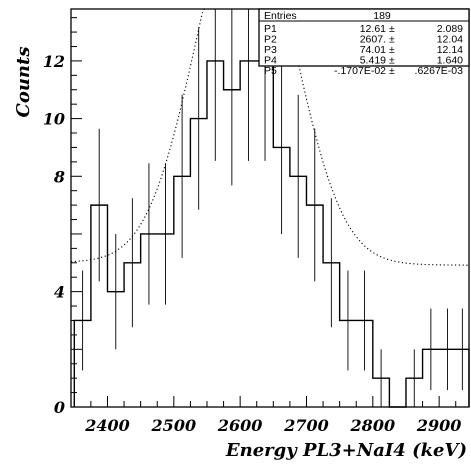 This screenshot has height=466, width=471. I want to click on y-tick-label: 10, so click(54, 119).